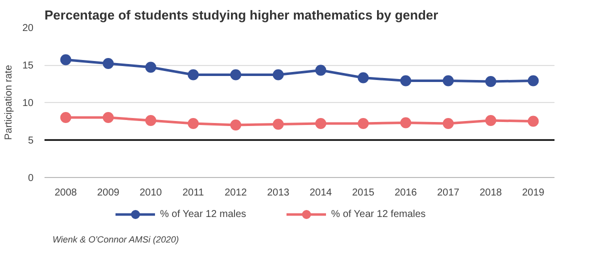 The width and height of the screenshot is (604, 276). I want to click on x-tick-label: 2017, so click(448, 193).